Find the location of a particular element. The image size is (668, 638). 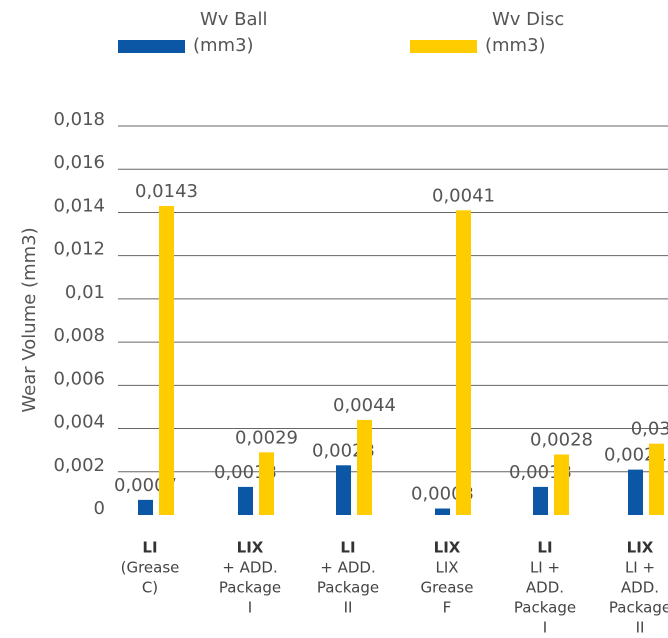

data-label: 0,0044 is located at coordinates (364, 405).